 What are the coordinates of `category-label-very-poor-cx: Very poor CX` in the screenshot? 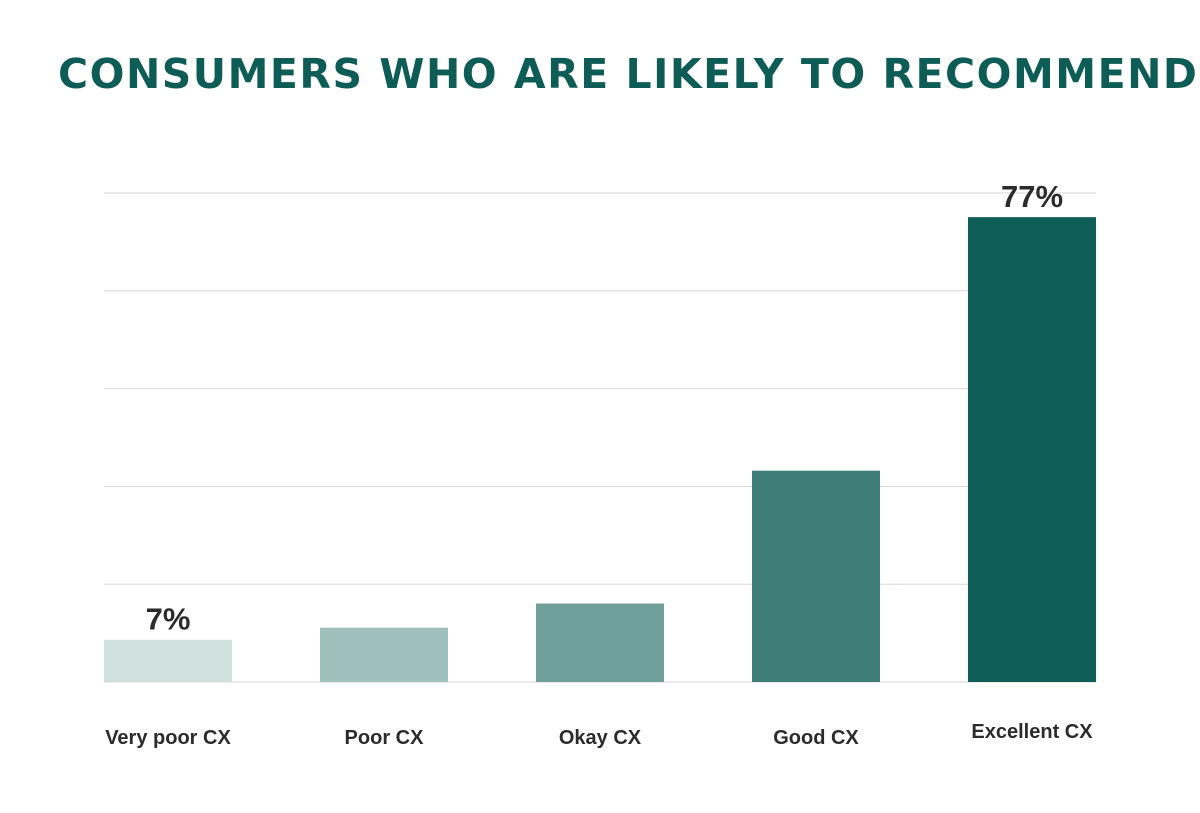 It's located at (168, 738).